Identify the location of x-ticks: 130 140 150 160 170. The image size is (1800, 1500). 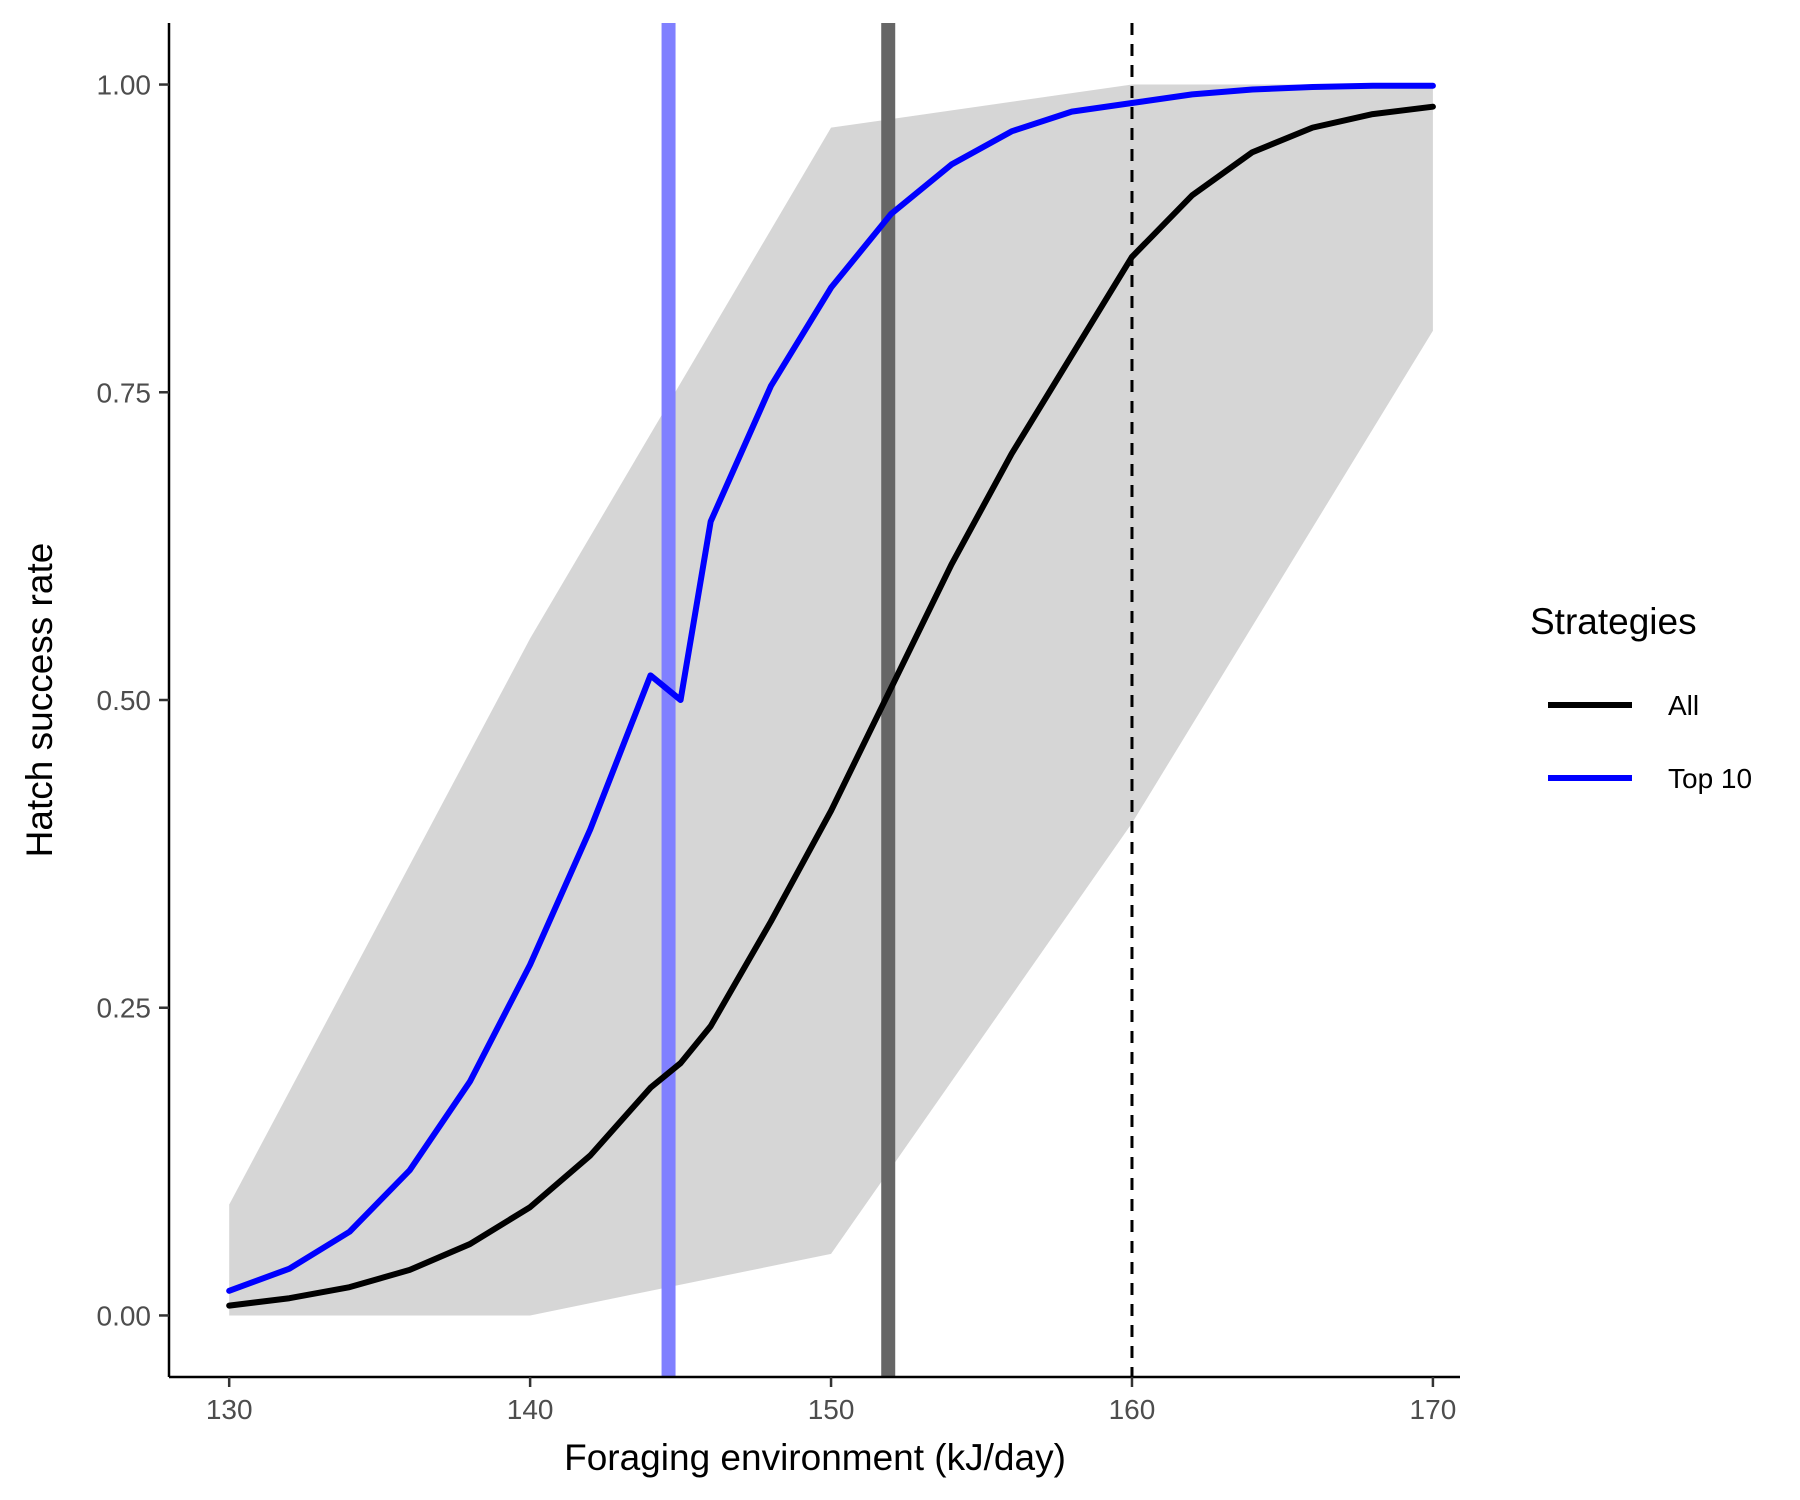
(831, 1401).